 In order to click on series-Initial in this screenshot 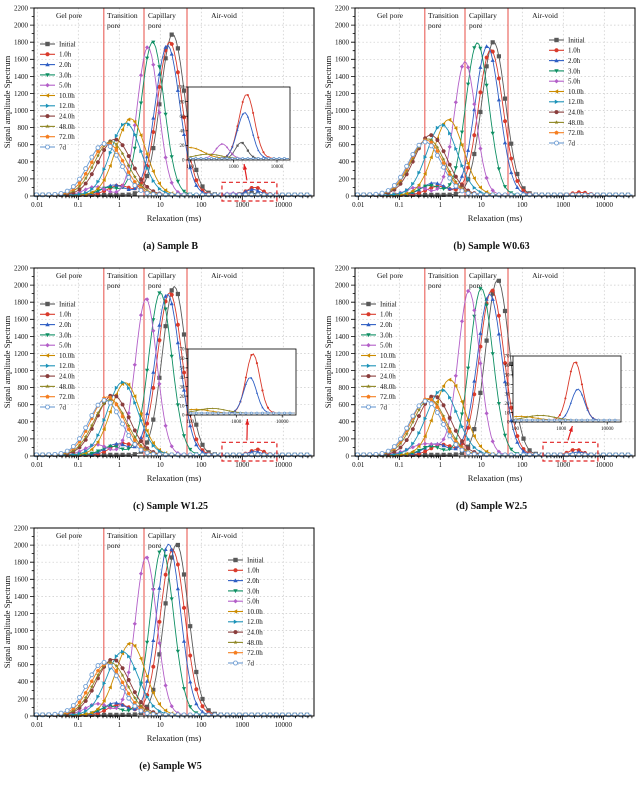, I will do `click(173, 629)`.